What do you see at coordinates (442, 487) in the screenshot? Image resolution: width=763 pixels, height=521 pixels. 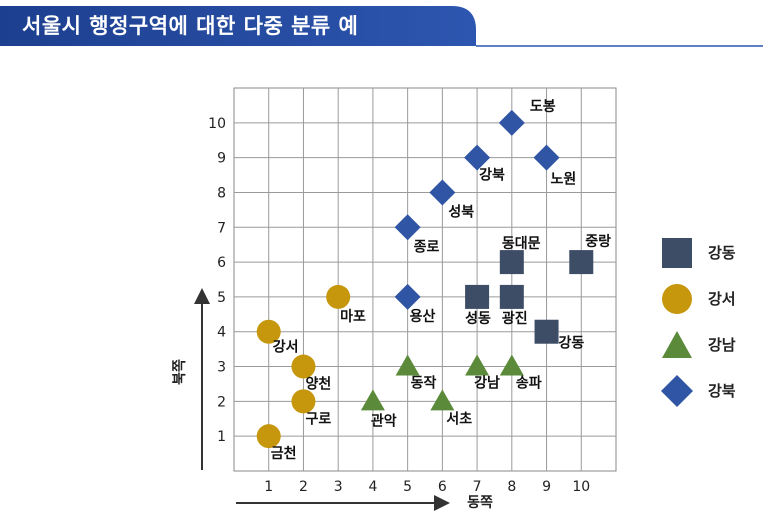 I see `x-tick-label: 6` at bounding box center [442, 487].